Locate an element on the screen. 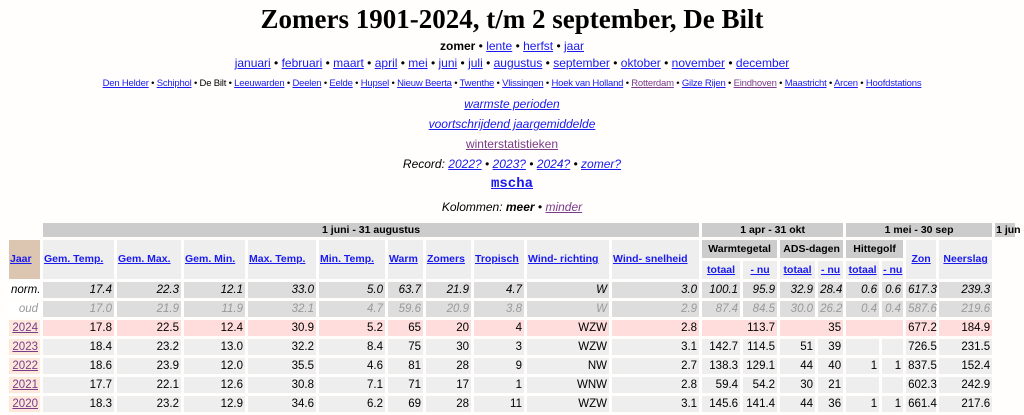  station-link: Gilze Rijen is located at coordinates (703, 83).